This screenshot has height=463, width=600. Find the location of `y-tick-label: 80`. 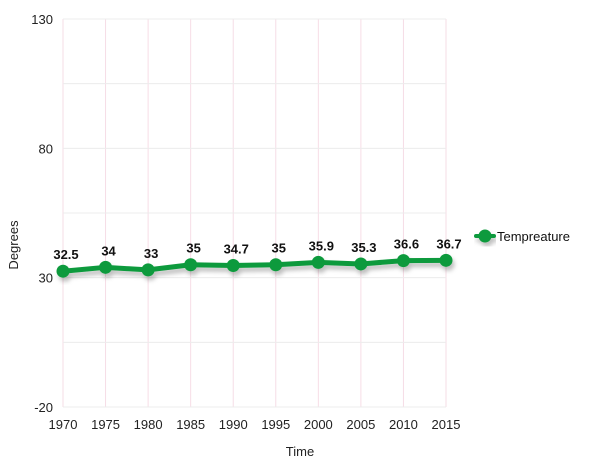

y-tick-label: 80 is located at coordinates (46, 148).